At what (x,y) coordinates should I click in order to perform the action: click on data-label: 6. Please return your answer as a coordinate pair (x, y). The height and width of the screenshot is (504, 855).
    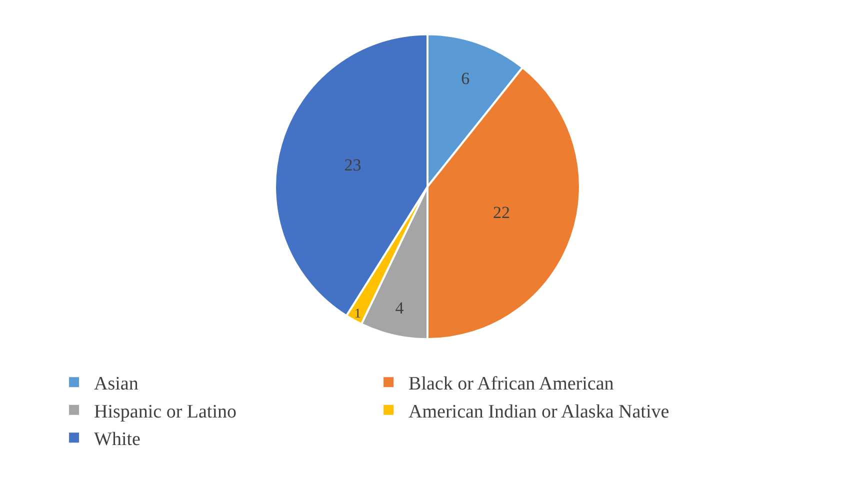
    Looking at the image, I should click on (465, 78).